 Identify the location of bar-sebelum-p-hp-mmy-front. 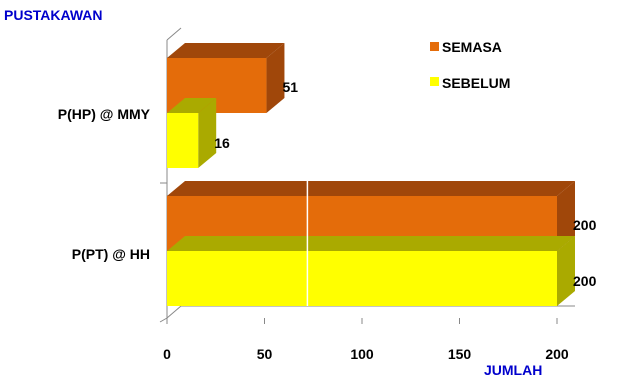
(183, 140).